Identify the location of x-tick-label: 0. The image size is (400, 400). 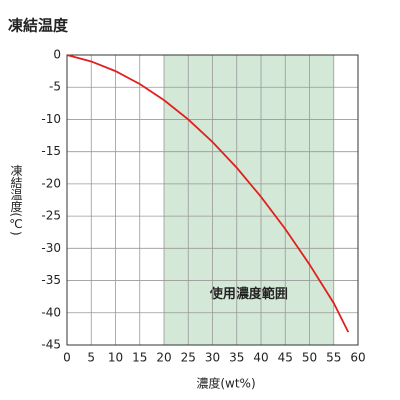
(67, 358).